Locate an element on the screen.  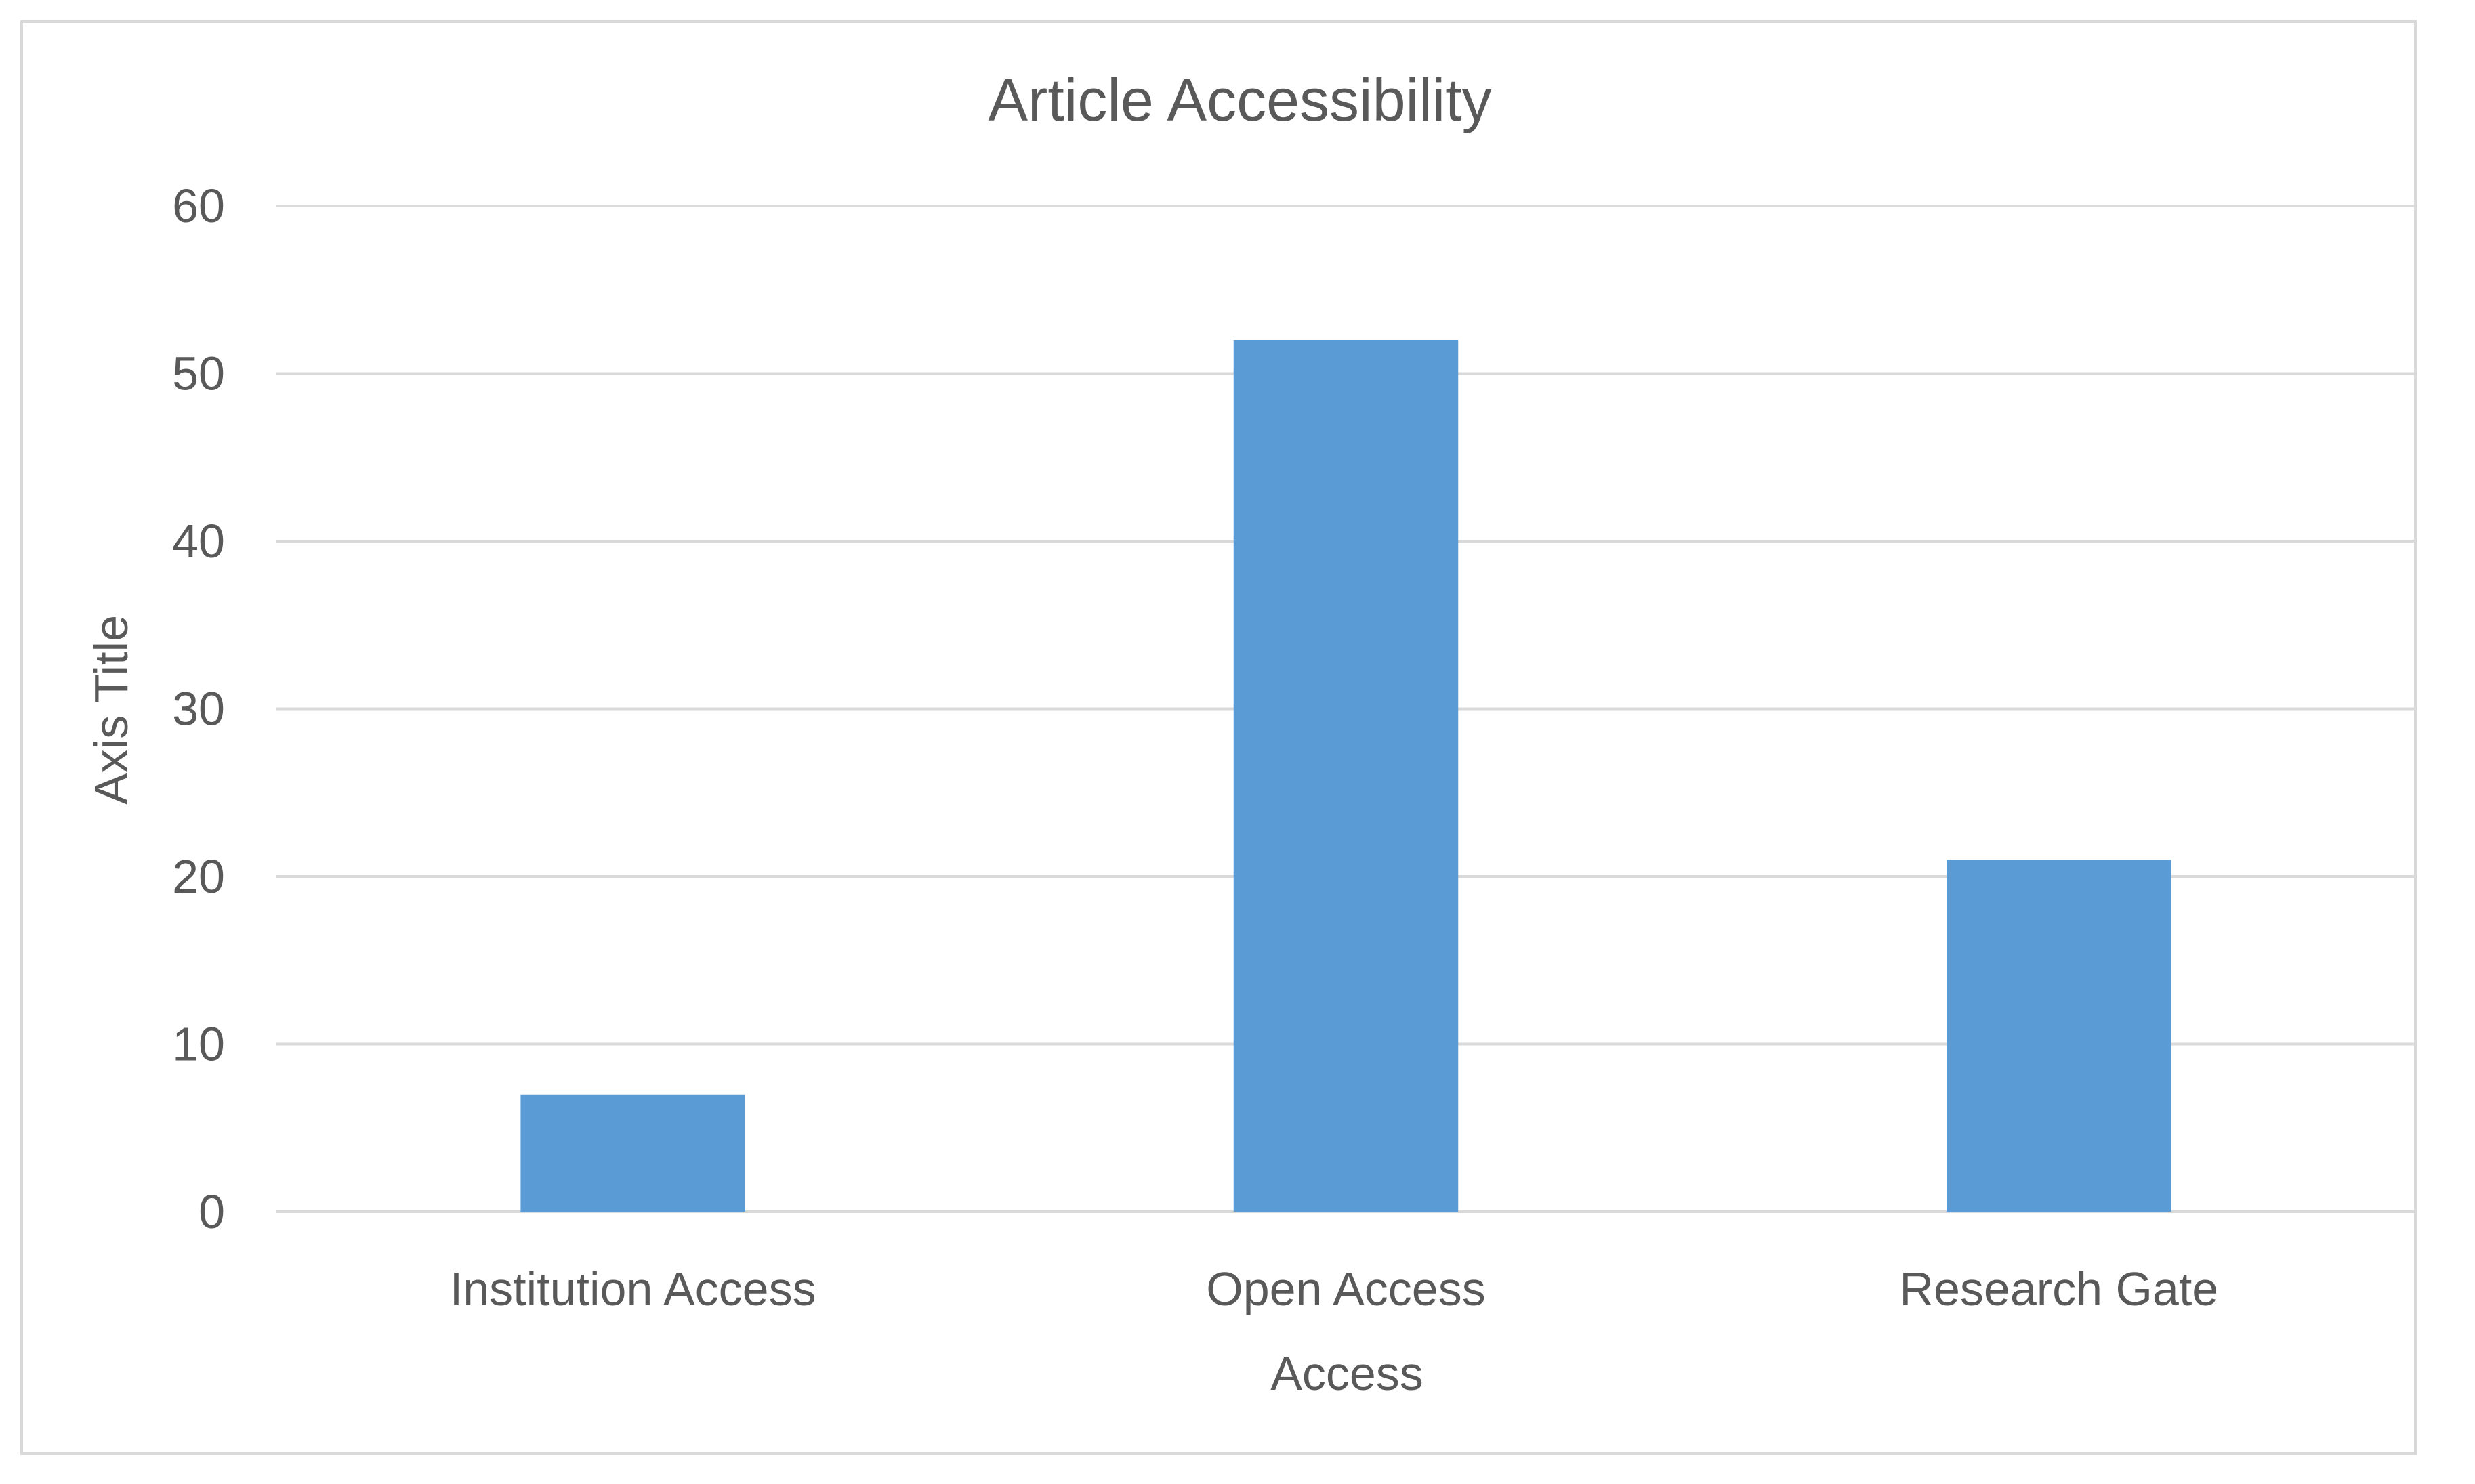
y-tick-label: 20 is located at coordinates (198, 876).